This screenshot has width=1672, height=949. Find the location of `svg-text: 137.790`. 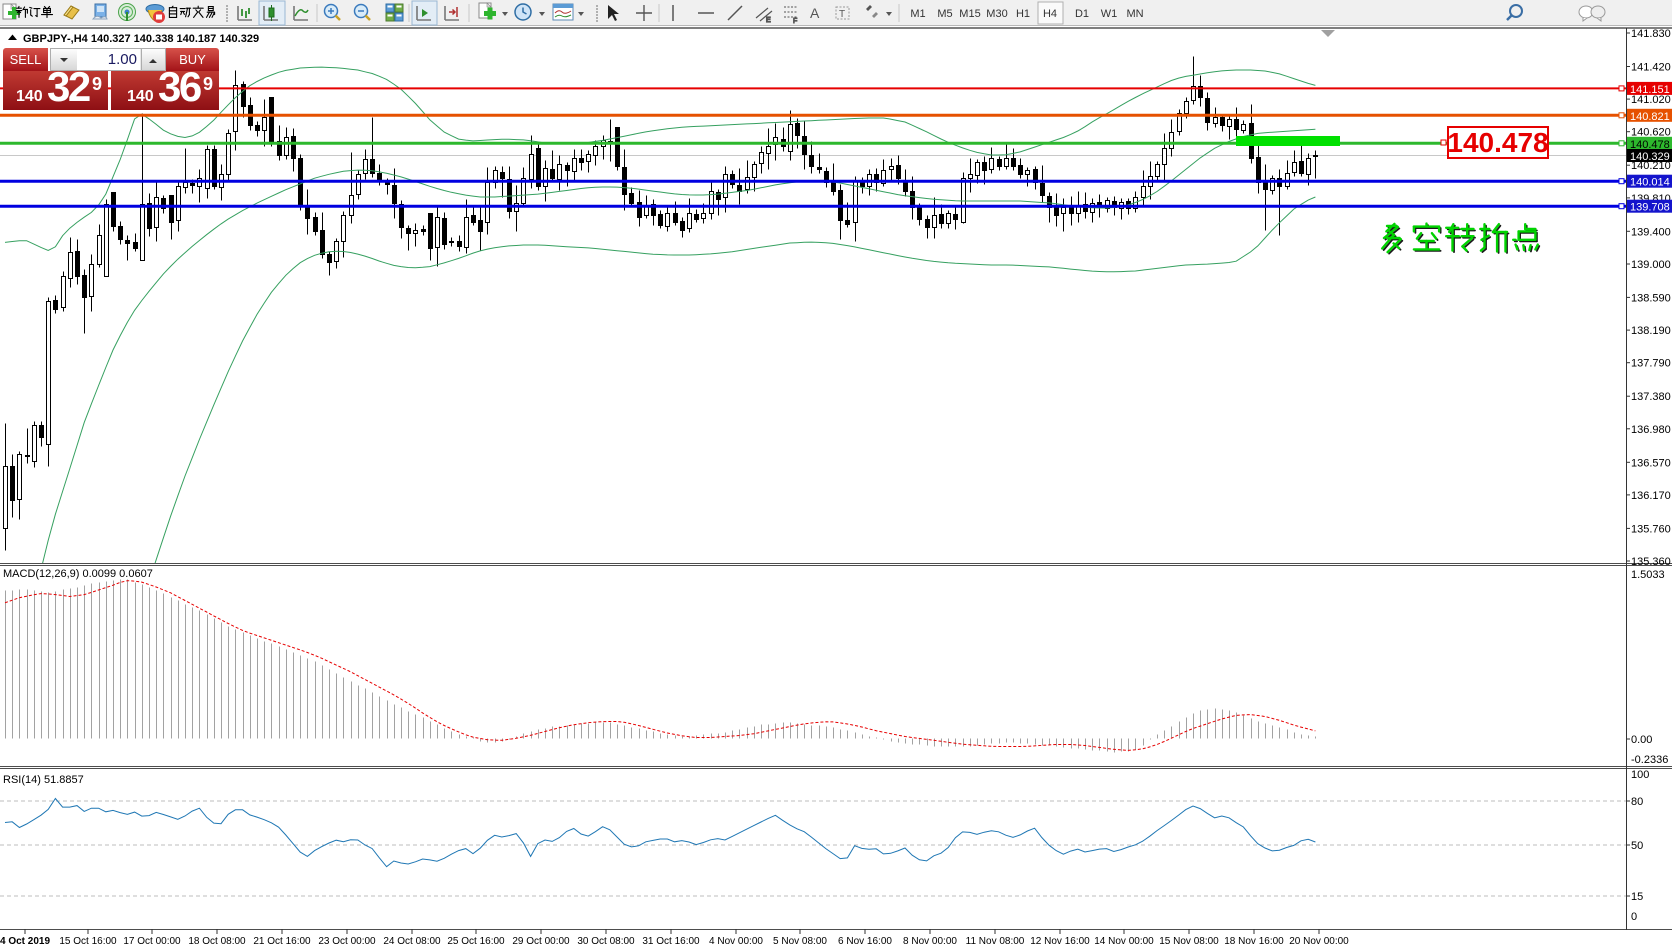

svg-text: 137.790 is located at coordinates (1651, 364).